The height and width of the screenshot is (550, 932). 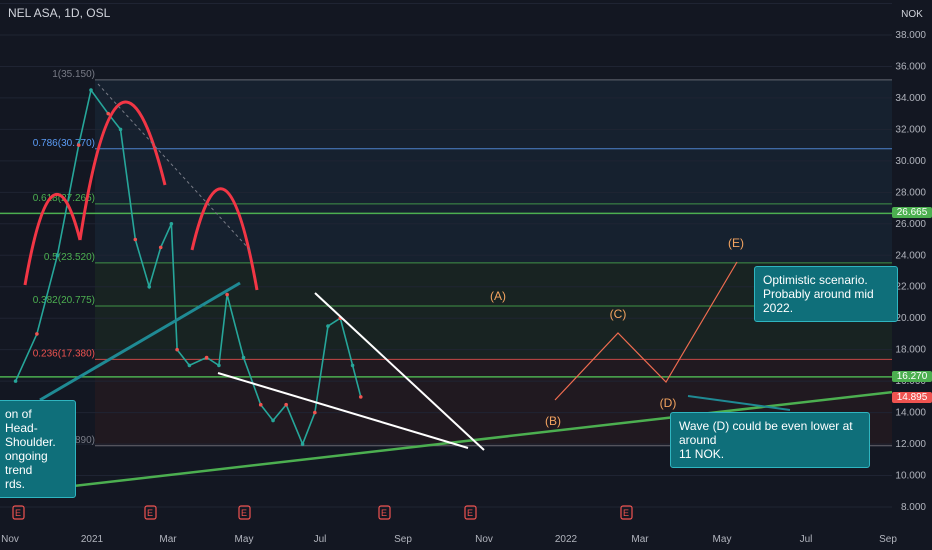 I want to click on x-tick-0: Nov, so click(x=10, y=539).